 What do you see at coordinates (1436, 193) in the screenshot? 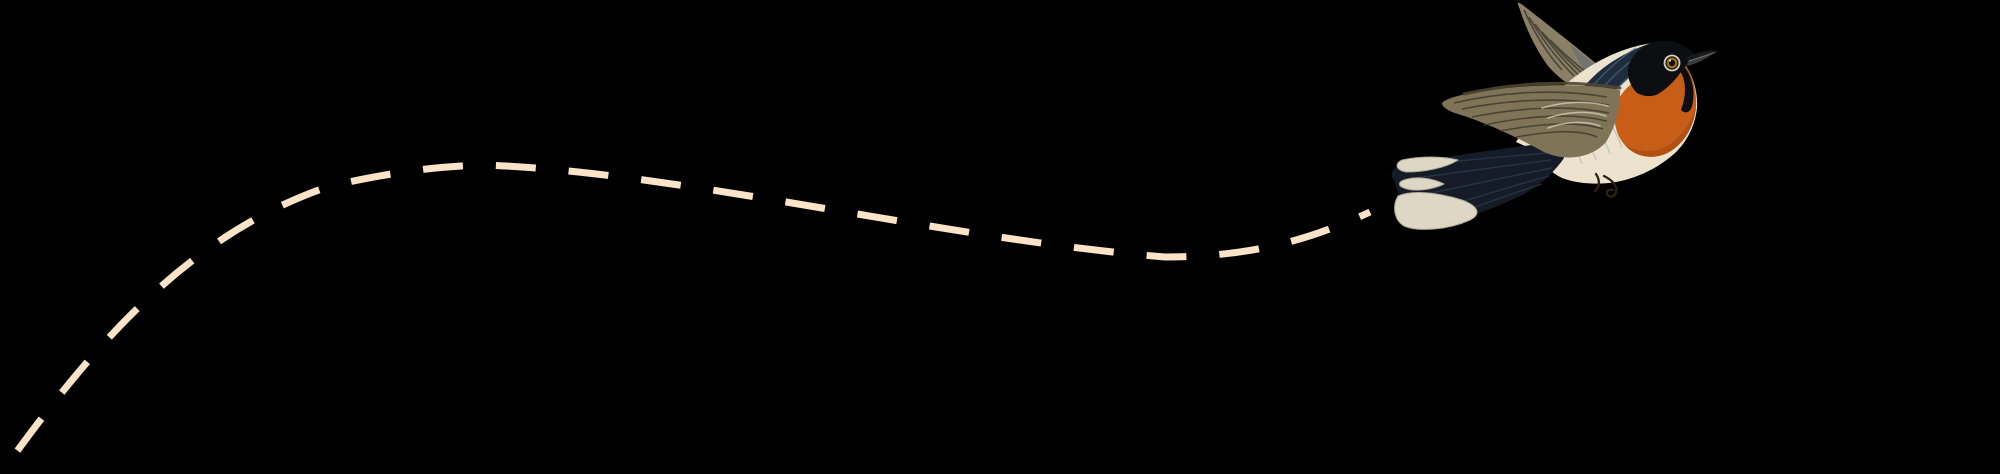
I see `bird-tail-white-tips` at bounding box center [1436, 193].